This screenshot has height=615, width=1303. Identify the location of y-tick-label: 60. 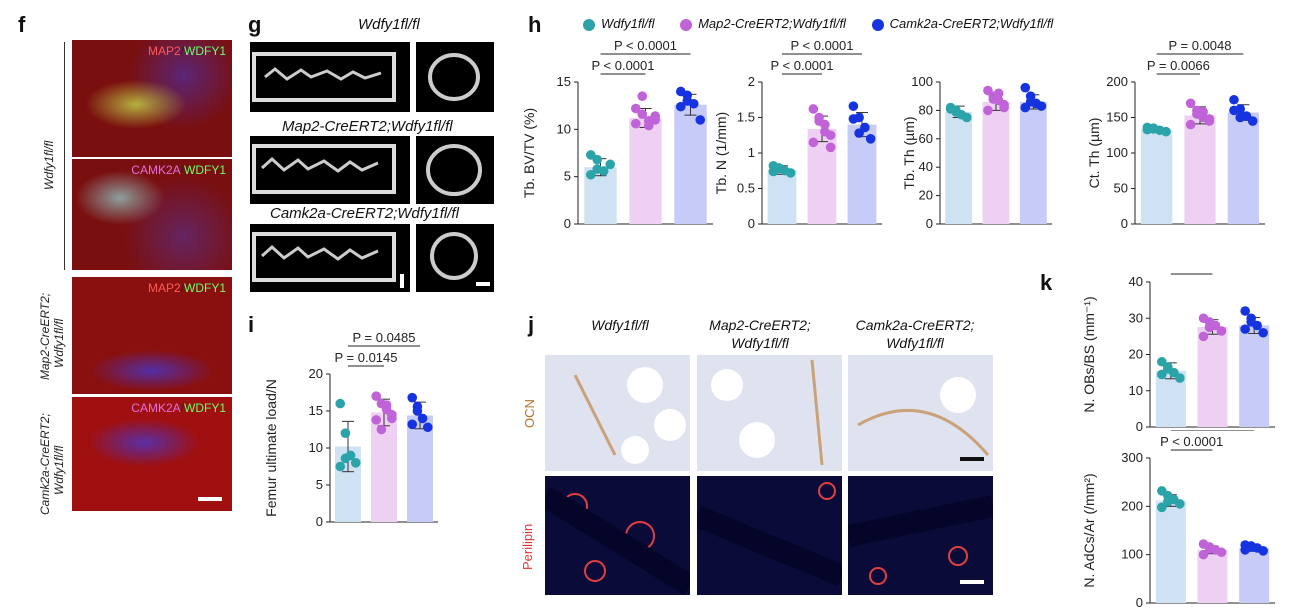
(926, 138).